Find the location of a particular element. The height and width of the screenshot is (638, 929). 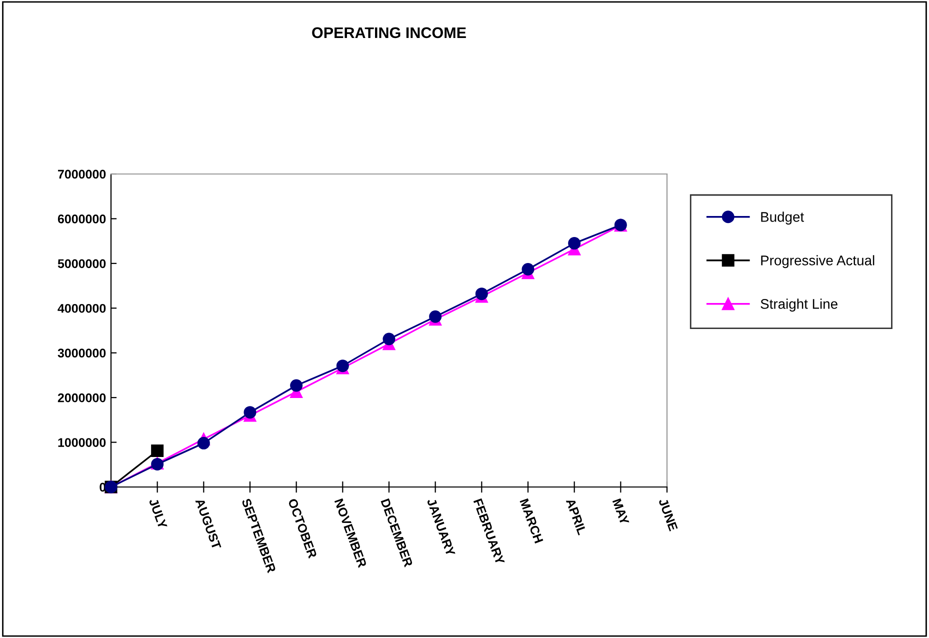

legend-label: Budget is located at coordinates (782, 218).